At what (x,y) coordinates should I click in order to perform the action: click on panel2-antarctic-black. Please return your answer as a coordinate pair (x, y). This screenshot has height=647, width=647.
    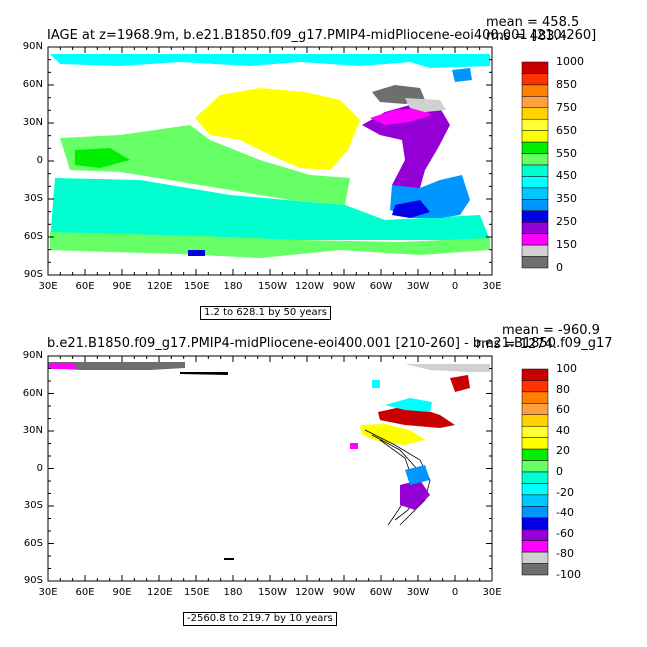
    Looking at the image, I should click on (229, 559).